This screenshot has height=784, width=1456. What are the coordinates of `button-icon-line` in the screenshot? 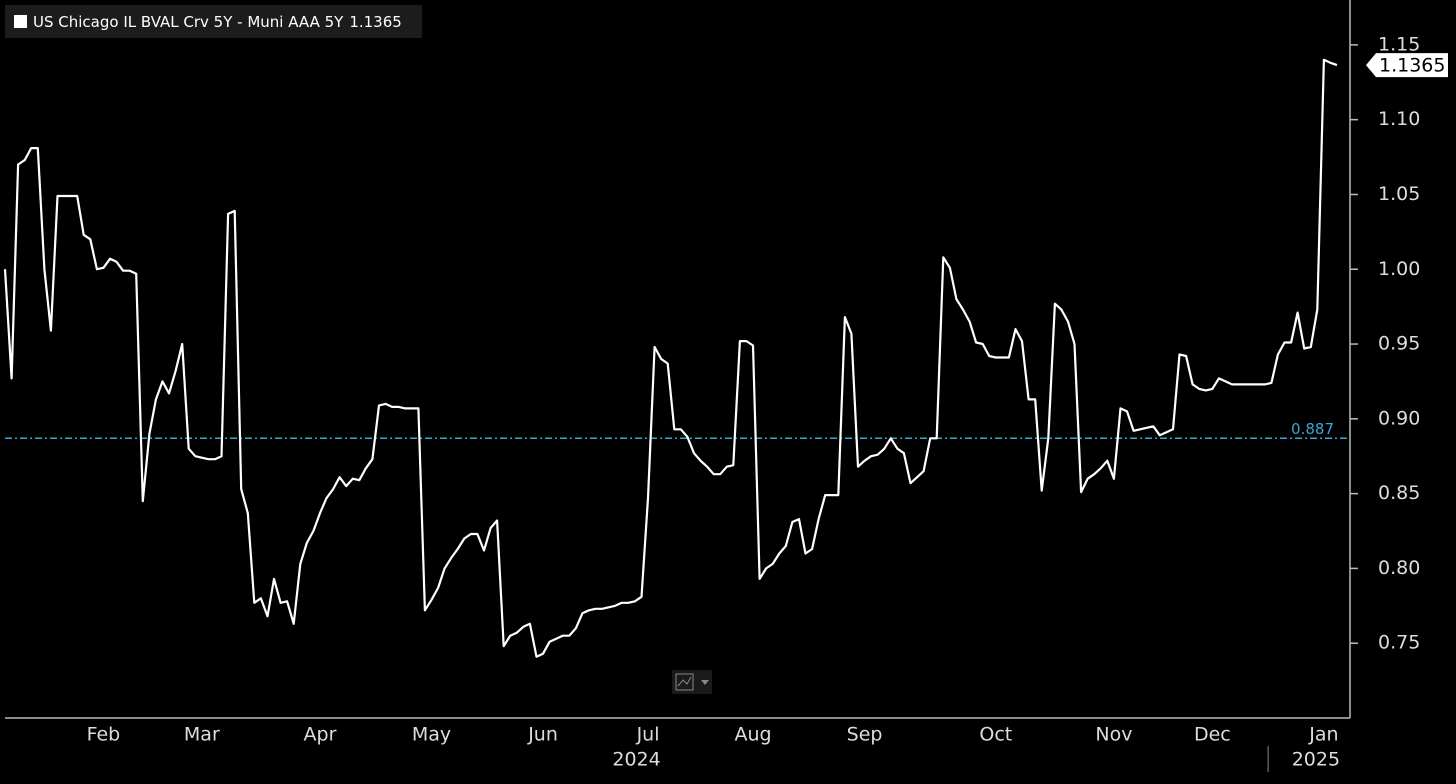 It's located at (684, 681).